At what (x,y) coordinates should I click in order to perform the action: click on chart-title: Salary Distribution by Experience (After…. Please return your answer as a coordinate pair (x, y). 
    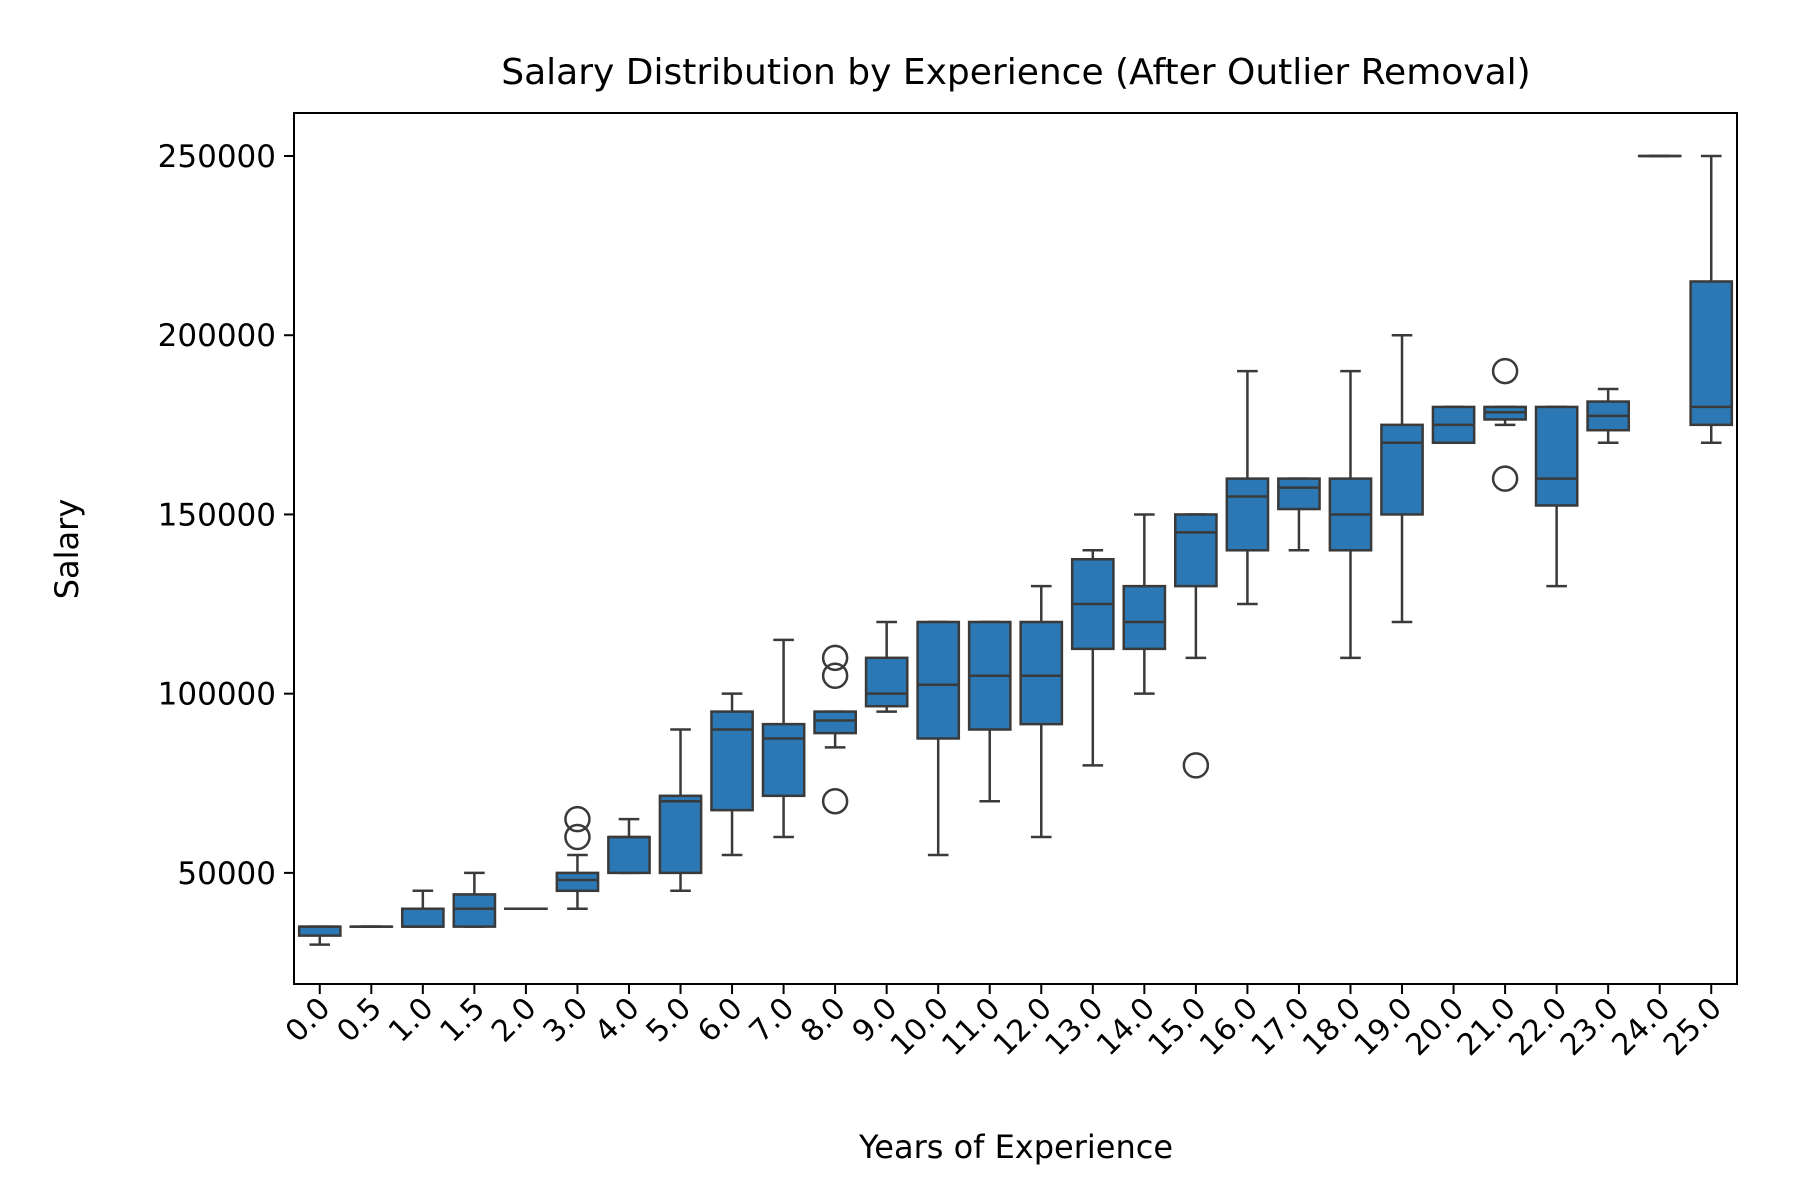
    Looking at the image, I should click on (1015, 72).